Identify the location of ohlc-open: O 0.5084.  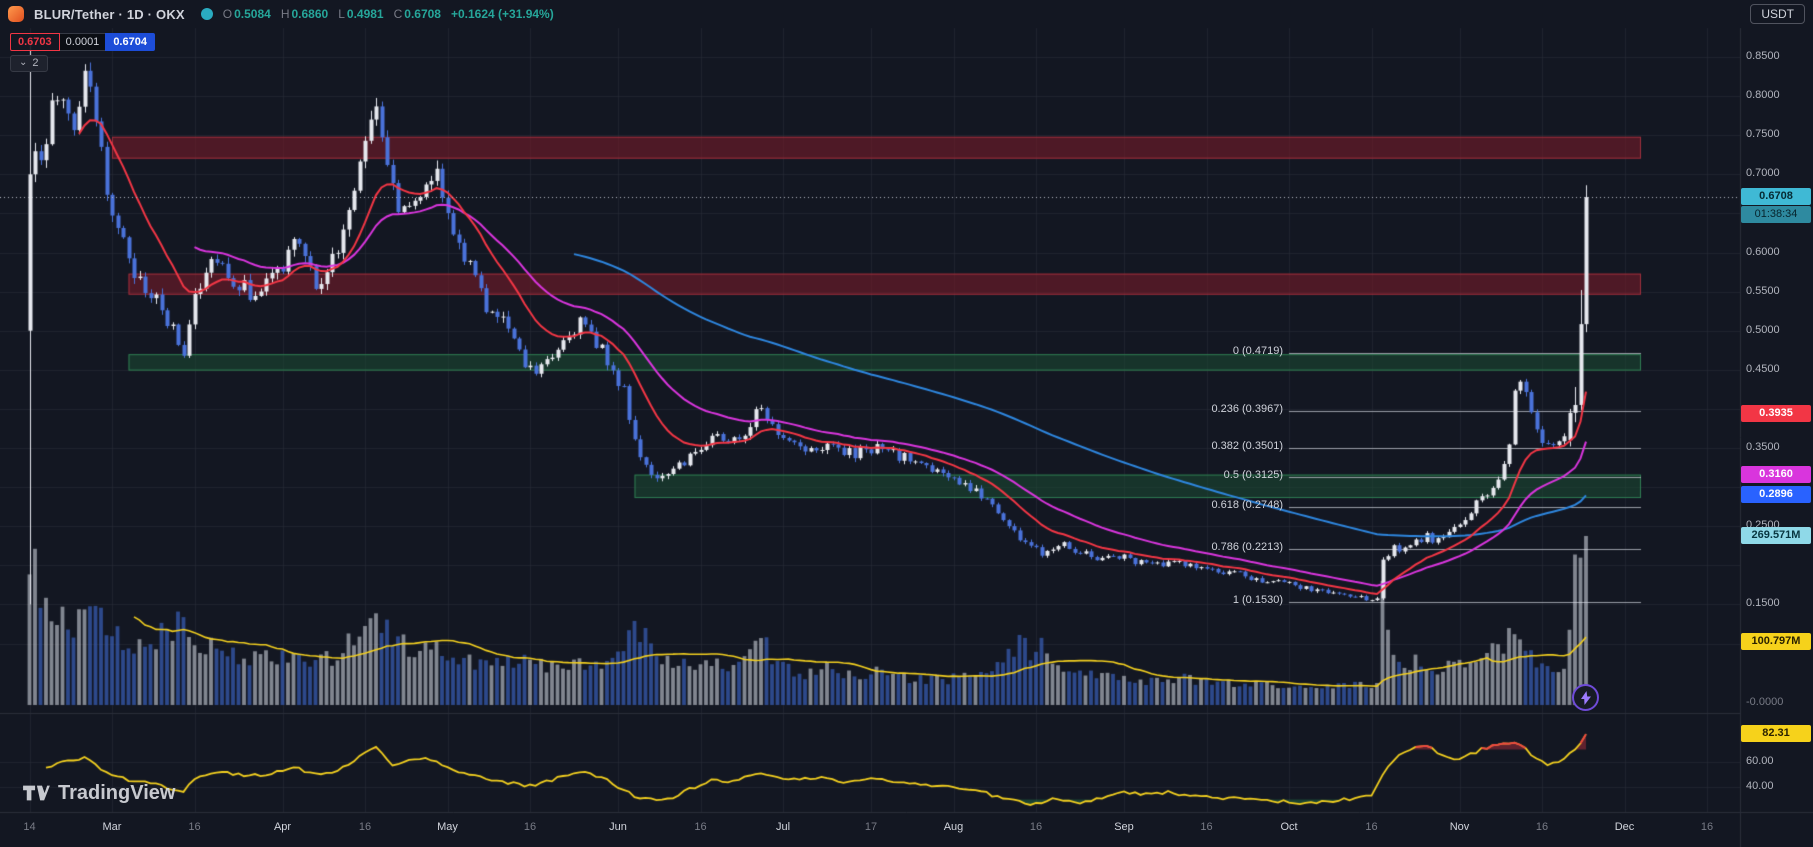
(247, 14).